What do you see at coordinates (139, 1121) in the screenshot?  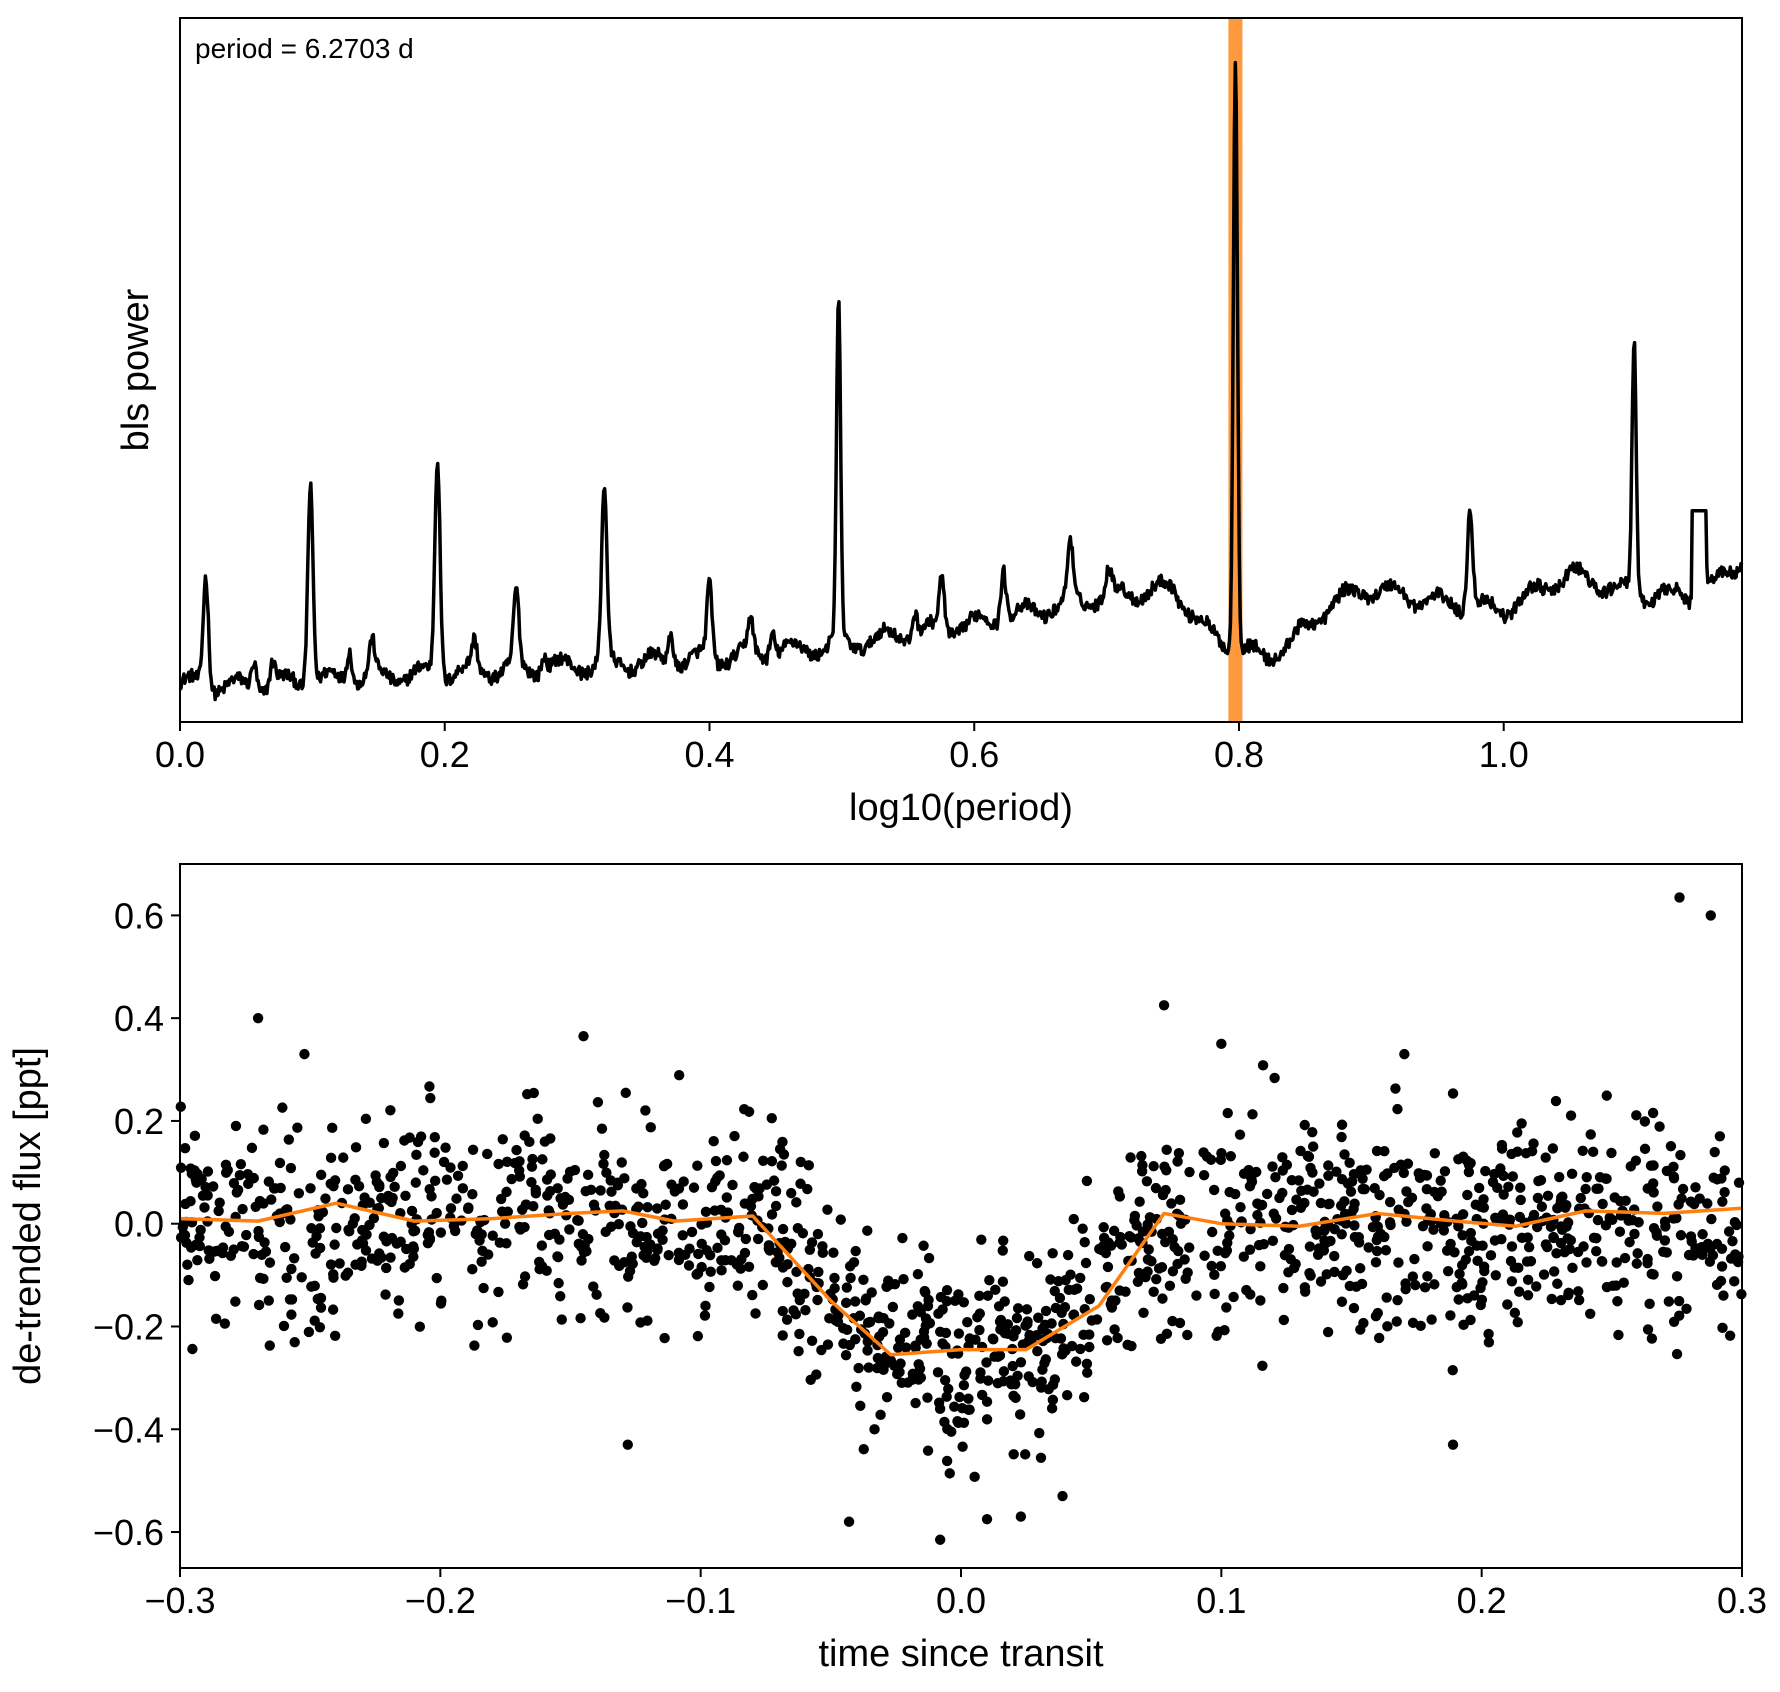 I see `light-curve-y-tick-label: 0.2` at bounding box center [139, 1121].